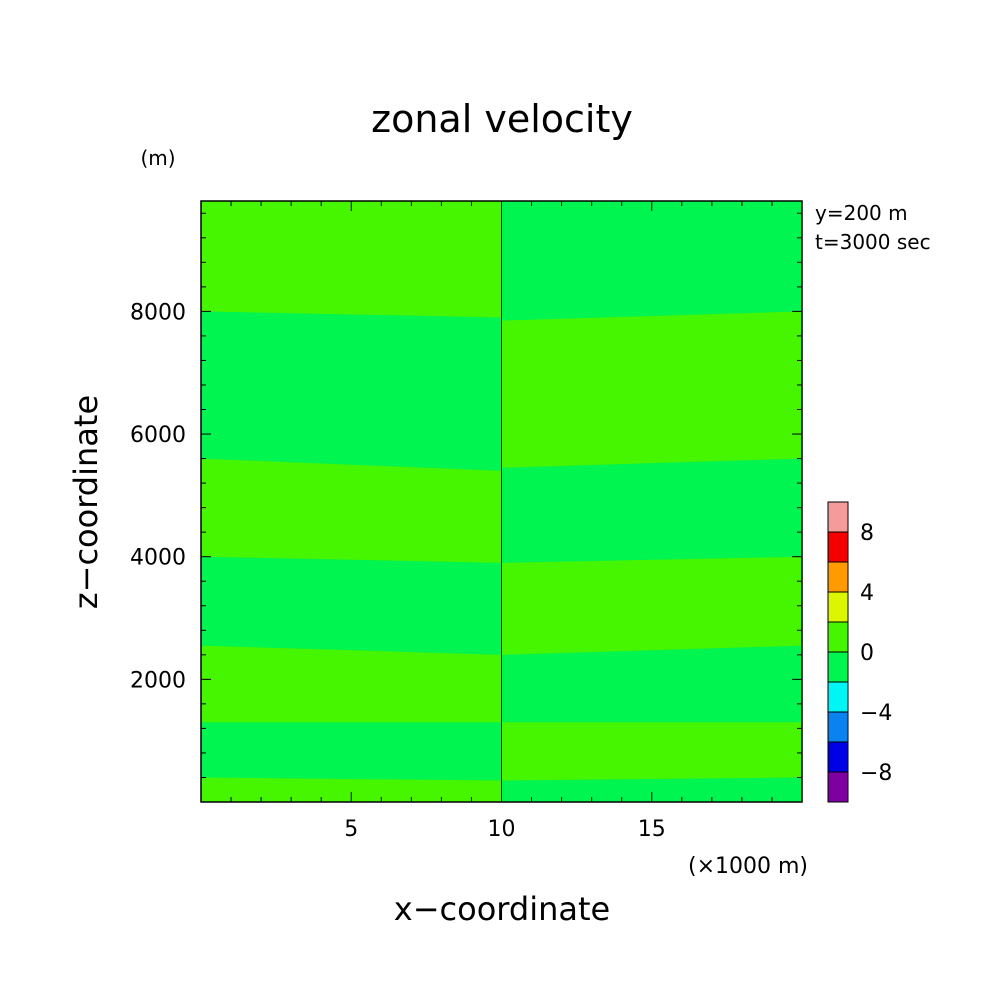 Image resolution: width=1004 pixels, height=1004 pixels. Describe the element at coordinates (158, 435) in the screenshot. I see `y-tick-label: 6000` at that location.